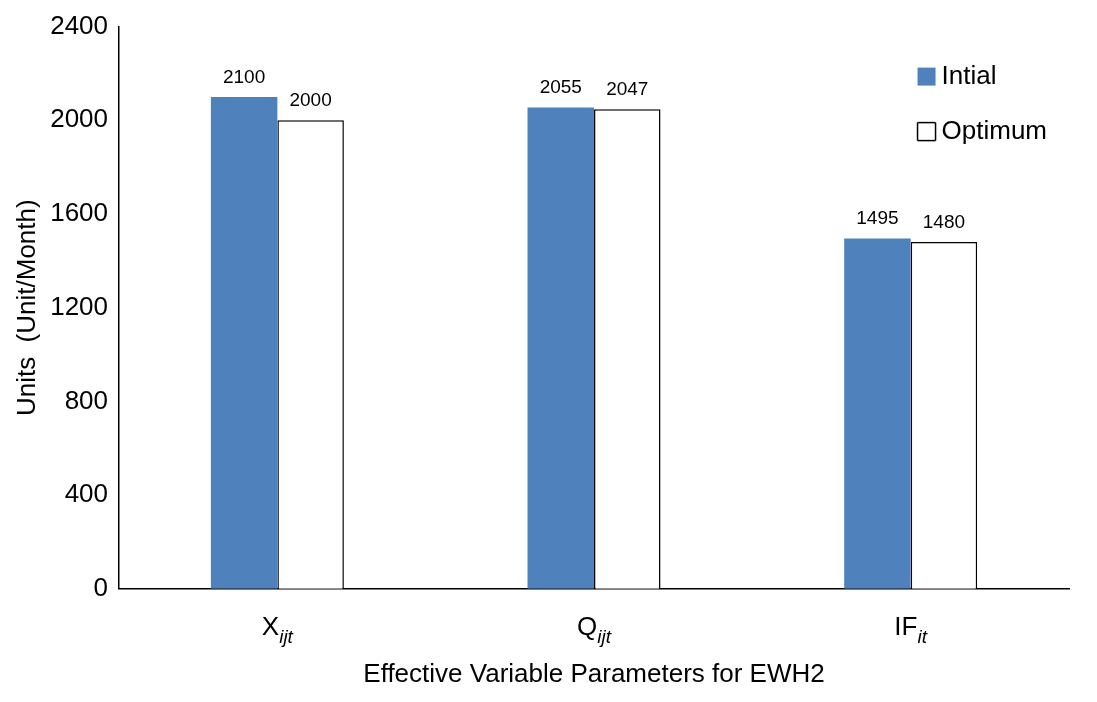  Describe the element at coordinates (25, 308) in the screenshot. I see `y-axis-title: Units (Unit/Month)` at that location.